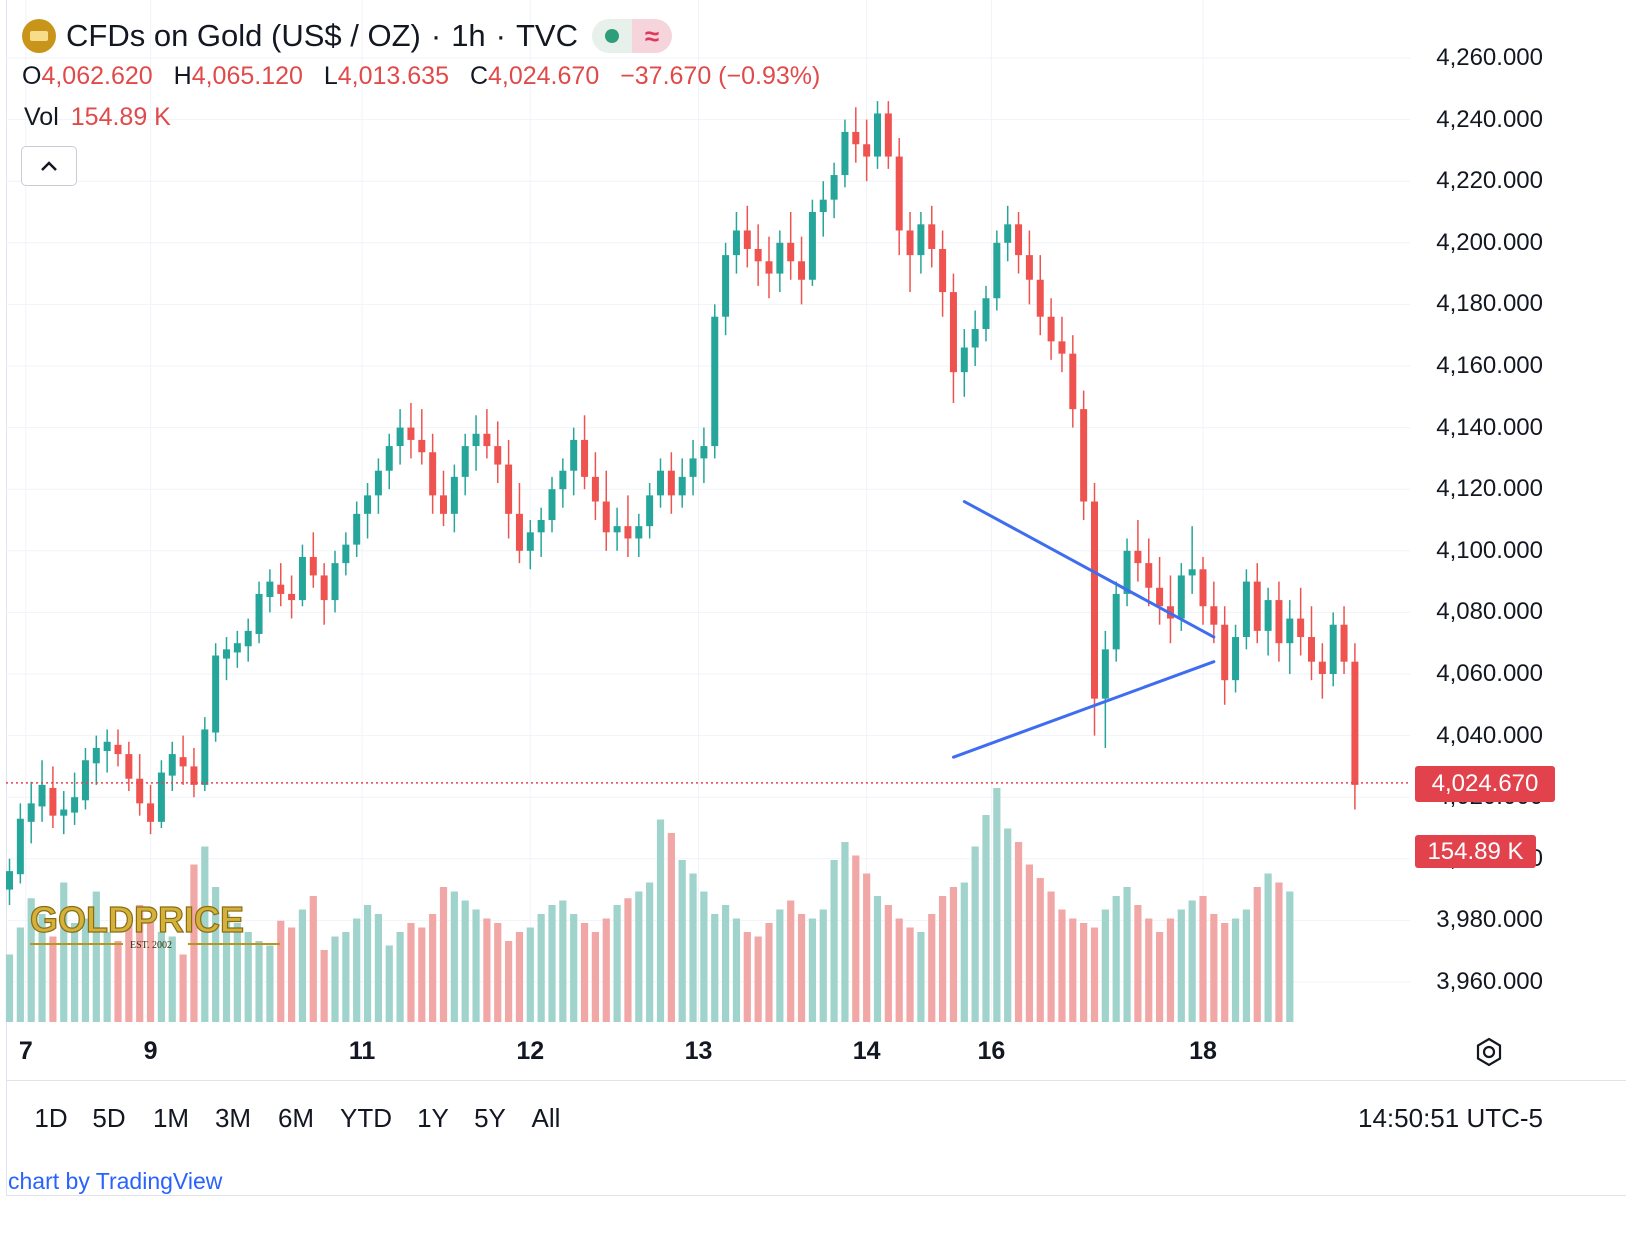 The height and width of the screenshot is (1252, 1626). Describe the element at coordinates (1083, 709) in the screenshot. I see `lower-trendline` at that location.